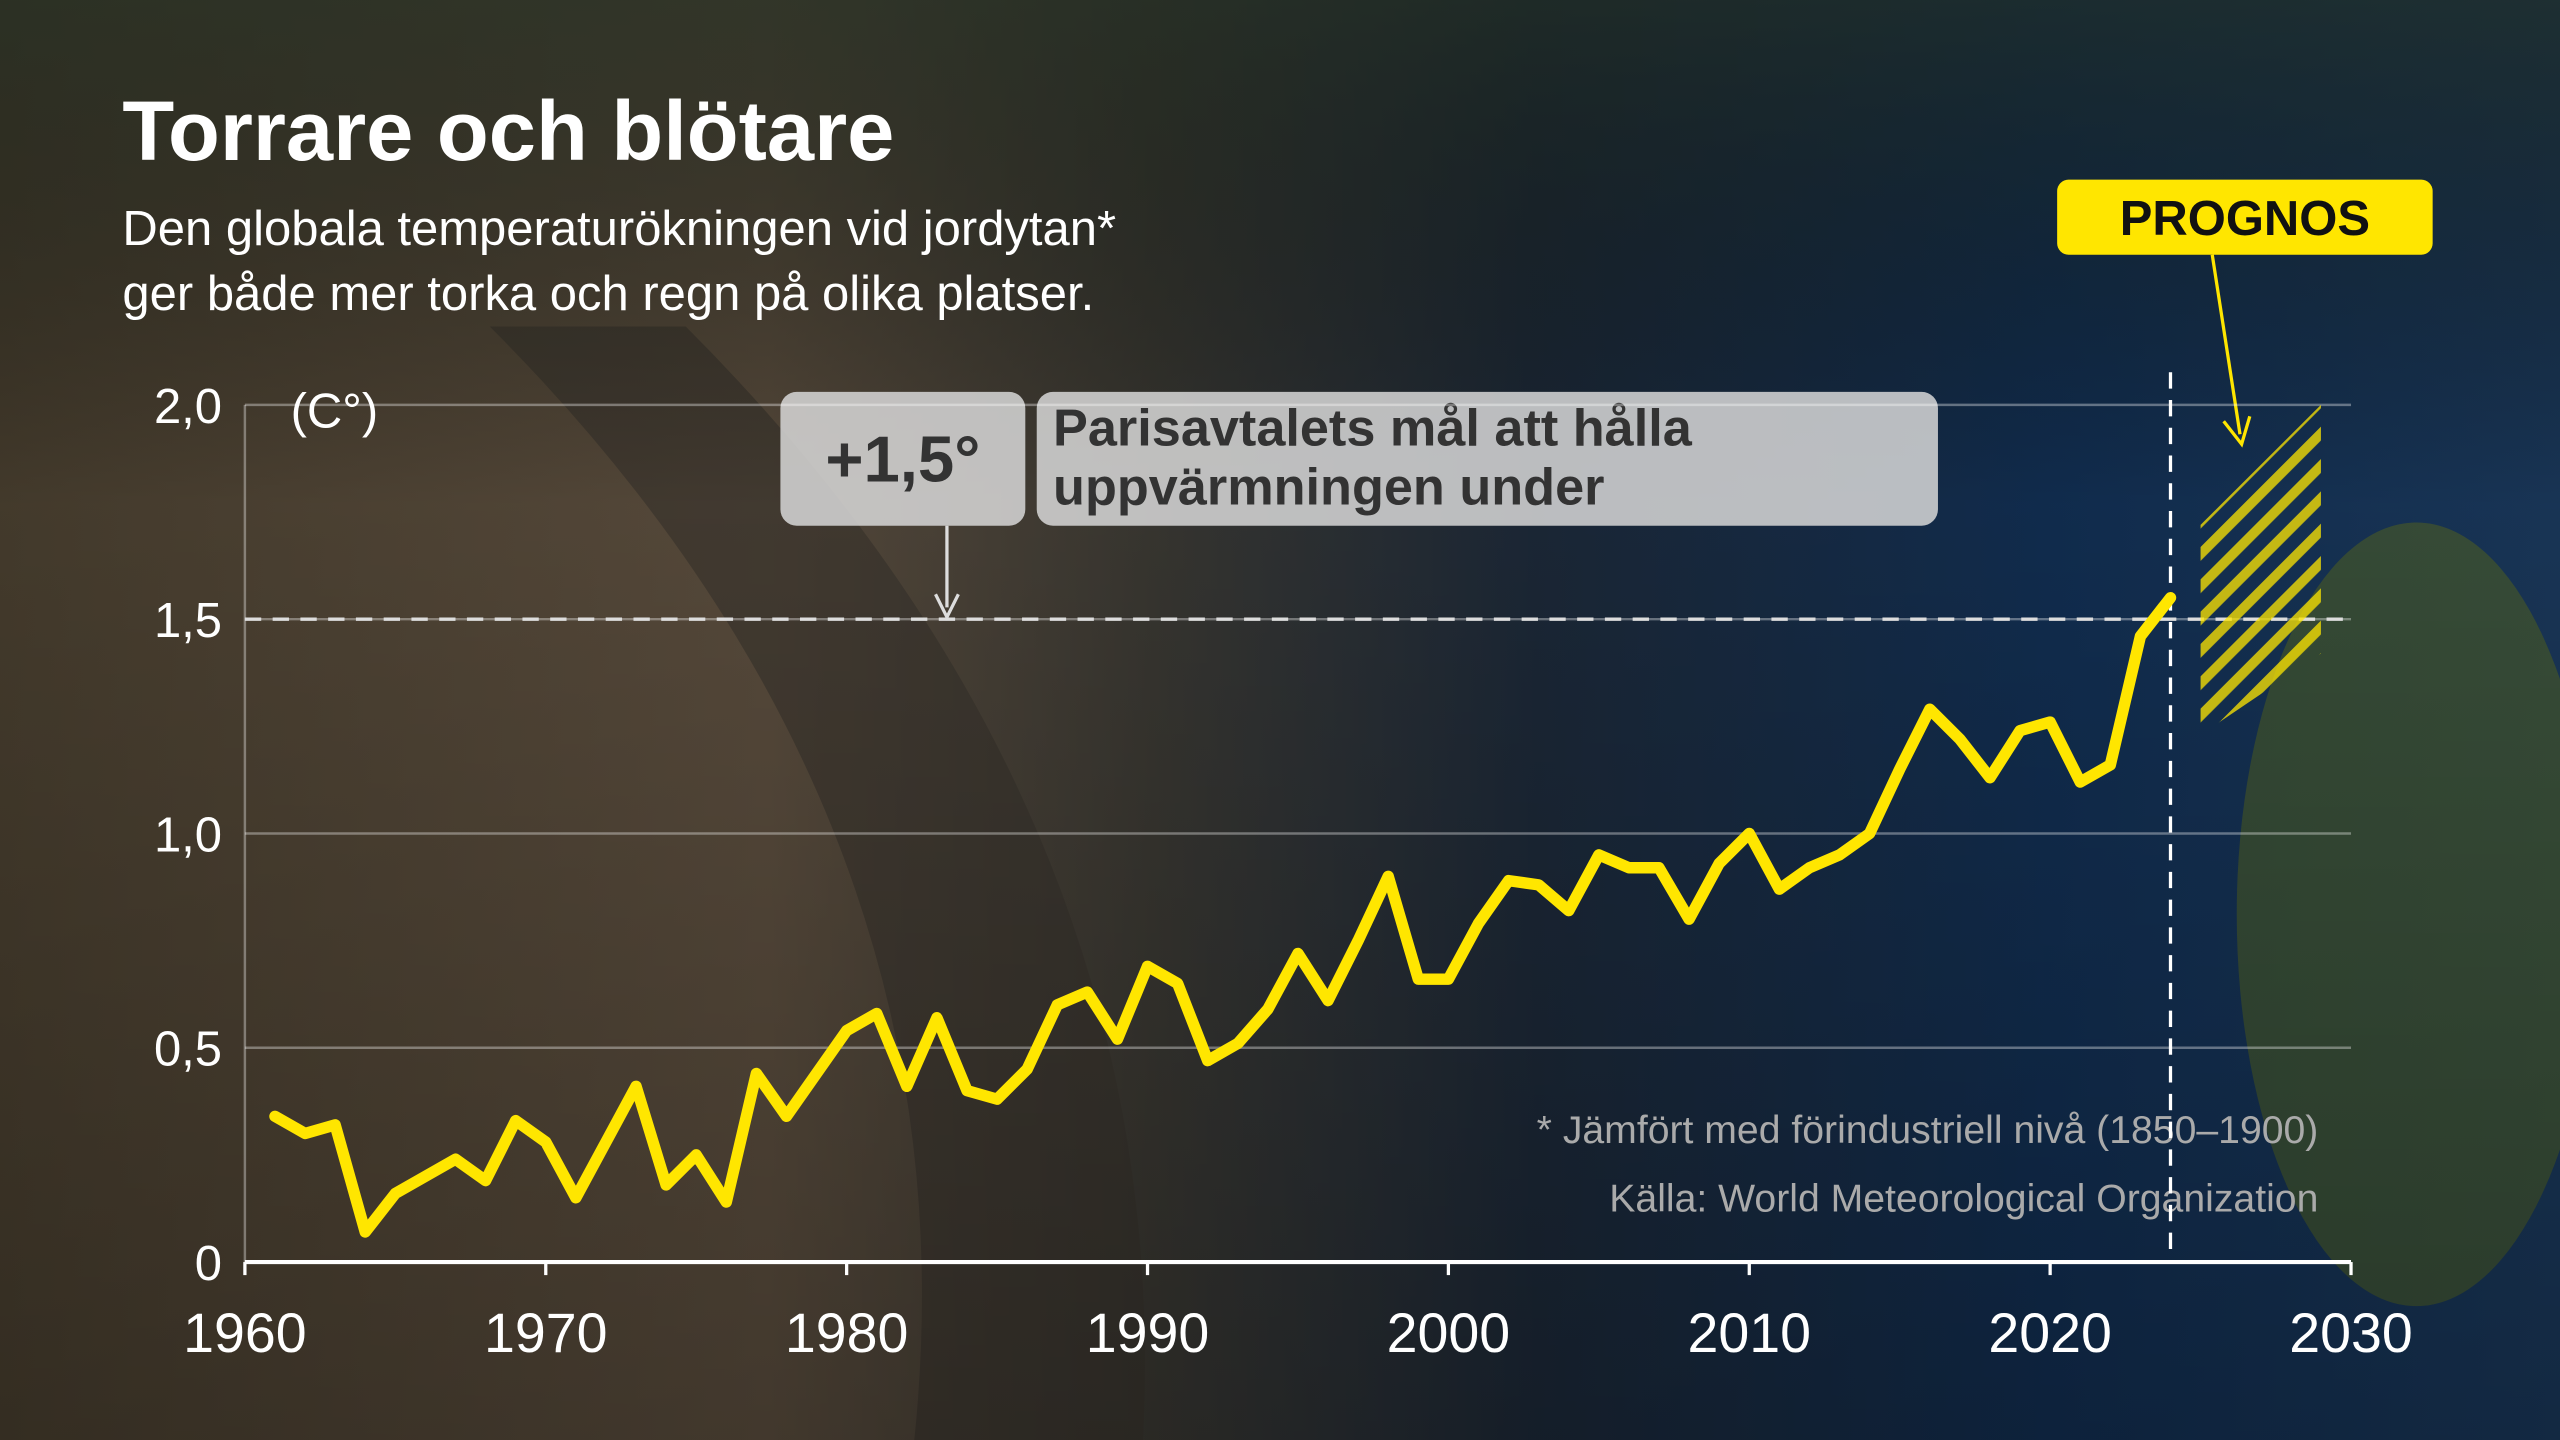  I want to click on y-unit: (C°), so click(335, 412).